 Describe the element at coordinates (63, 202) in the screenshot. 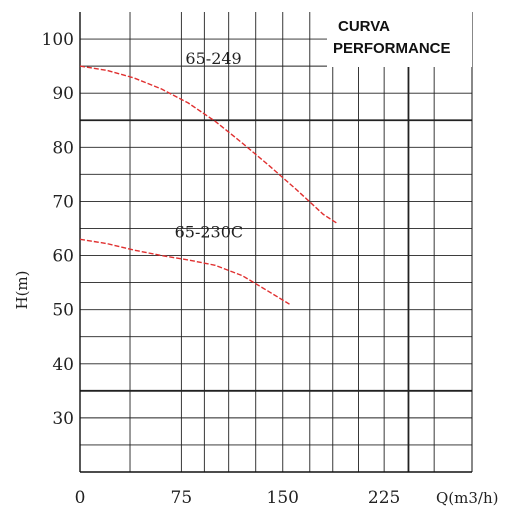

I see `y-tick-label: 70` at that location.